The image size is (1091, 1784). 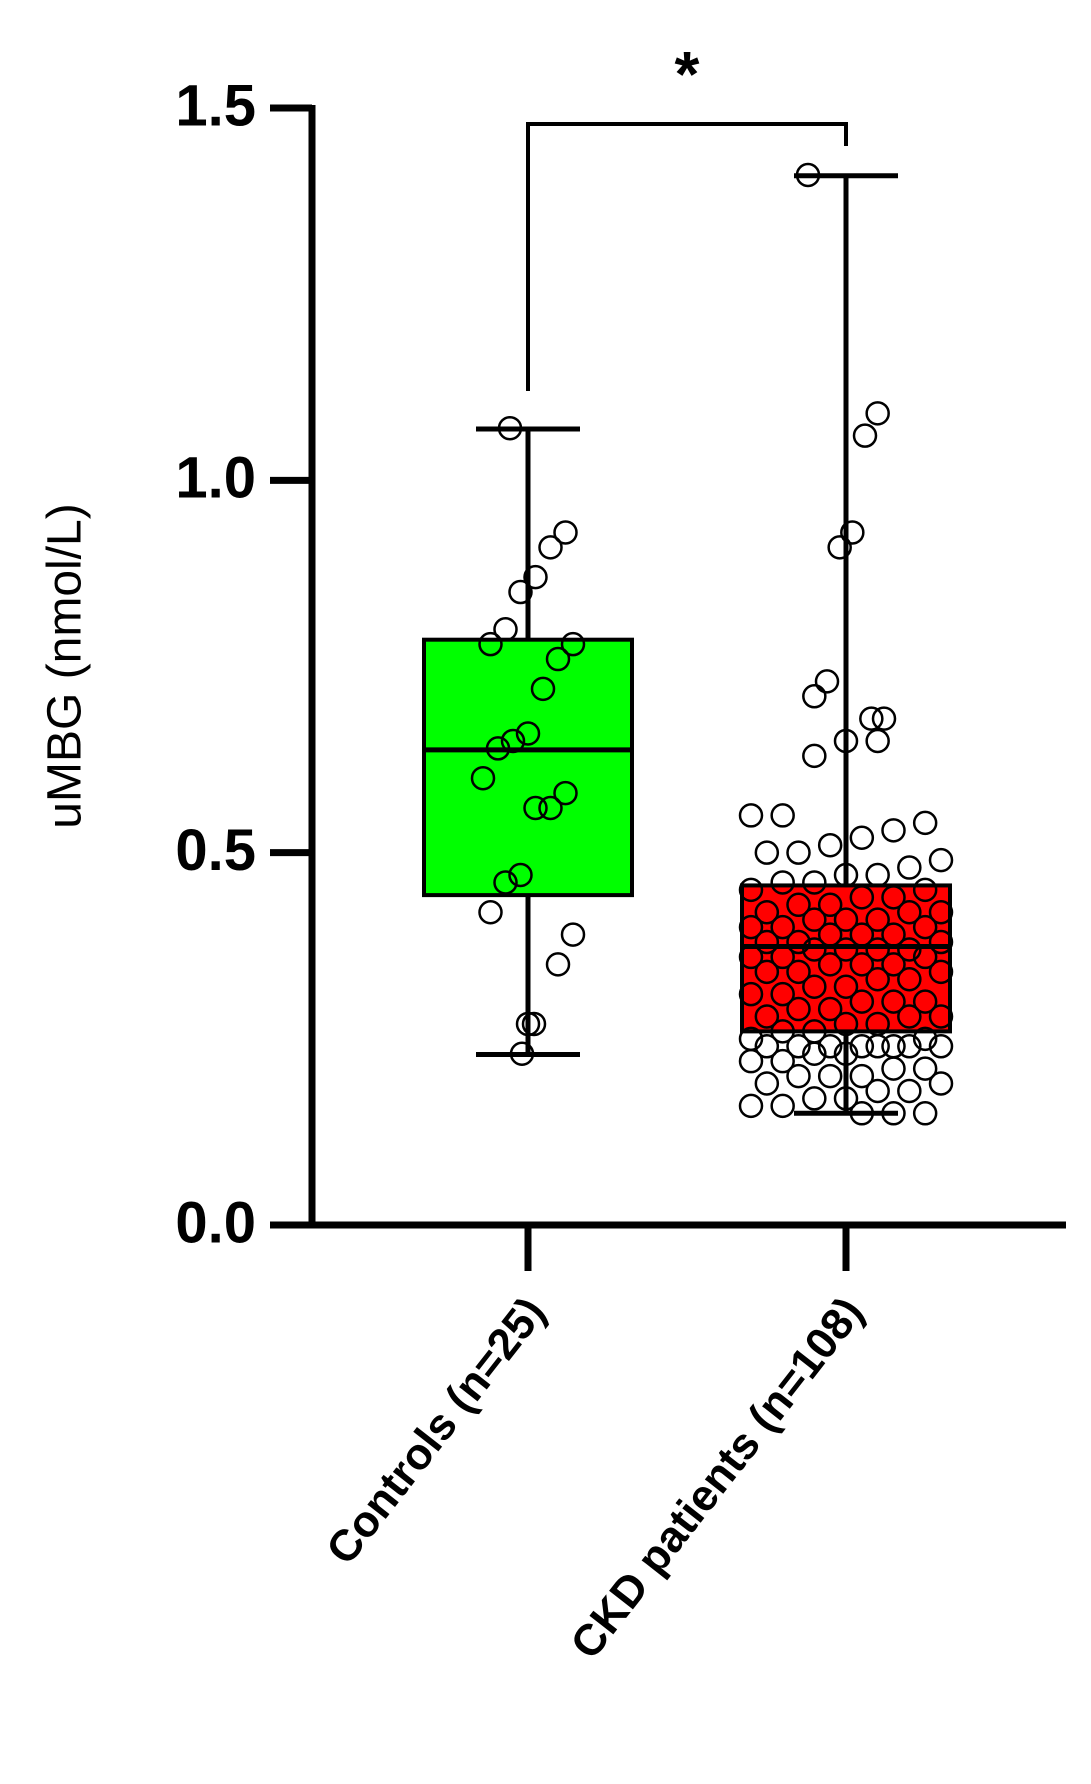 What do you see at coordinates (65, 665) in the screenshot?
I see `y-axis-label: uMBG (nmol/L)` at bounding box center [65, 665].